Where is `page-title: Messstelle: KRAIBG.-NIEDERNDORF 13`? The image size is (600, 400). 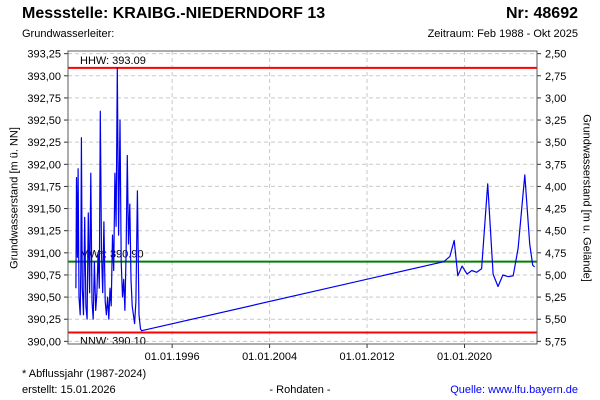 page-title: Messstelle: KRAIBG.-NIEDERNDORF 13 is located at coordinates (174, 13).